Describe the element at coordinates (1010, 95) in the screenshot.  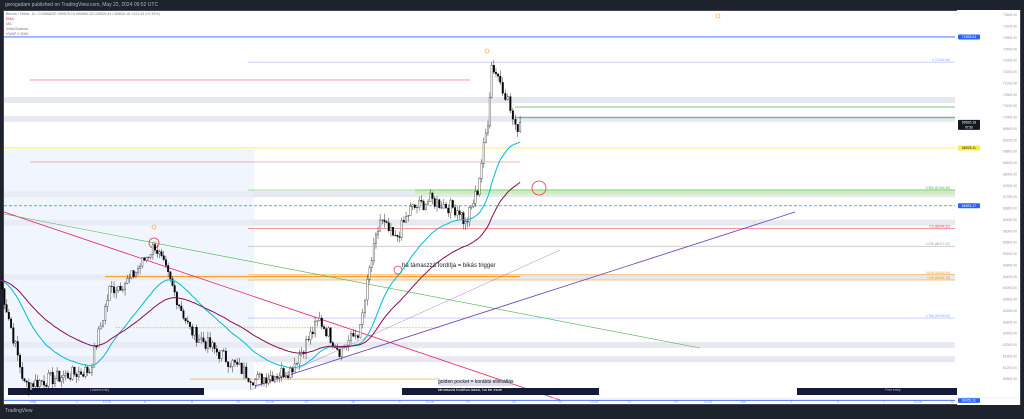
I see `price-tick: 70800.00` at that location.